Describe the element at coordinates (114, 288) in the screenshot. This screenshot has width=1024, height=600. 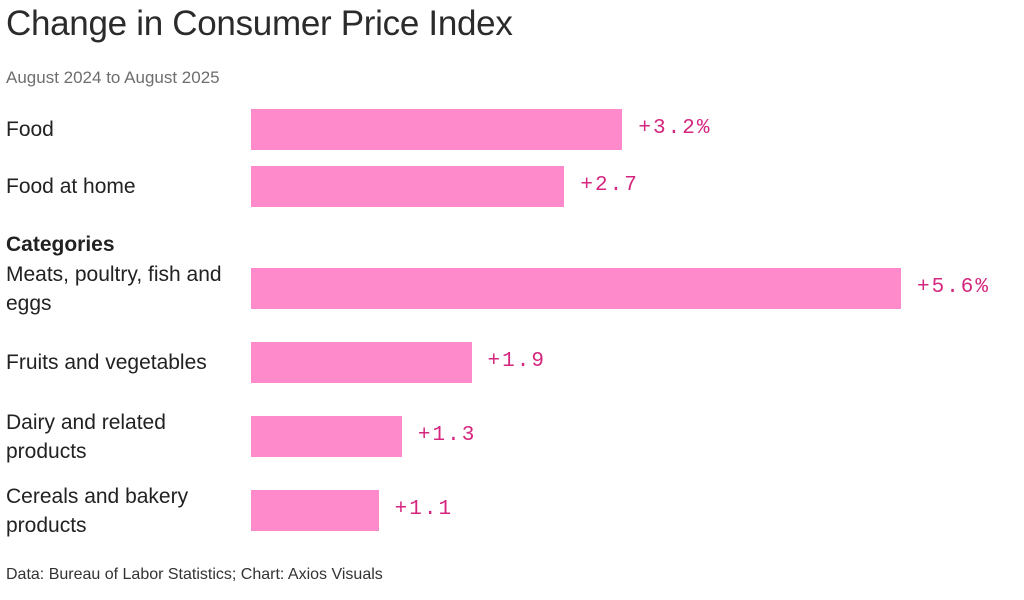
I see `category-label: Meats, poultry, fish and eggs` at that location.